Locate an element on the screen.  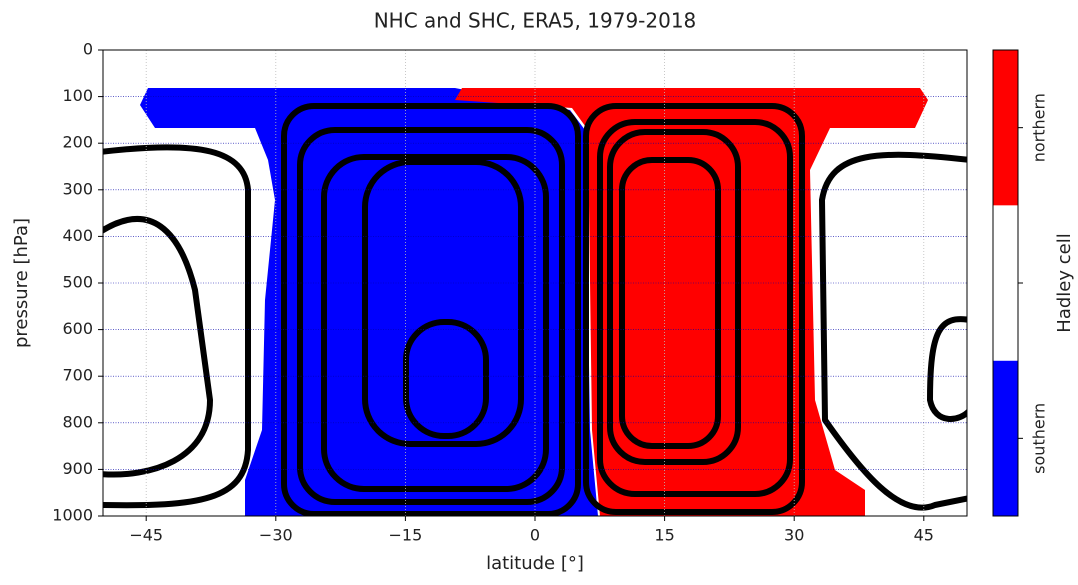
y-tick-label: 200 is located at coordinates (77, 142).